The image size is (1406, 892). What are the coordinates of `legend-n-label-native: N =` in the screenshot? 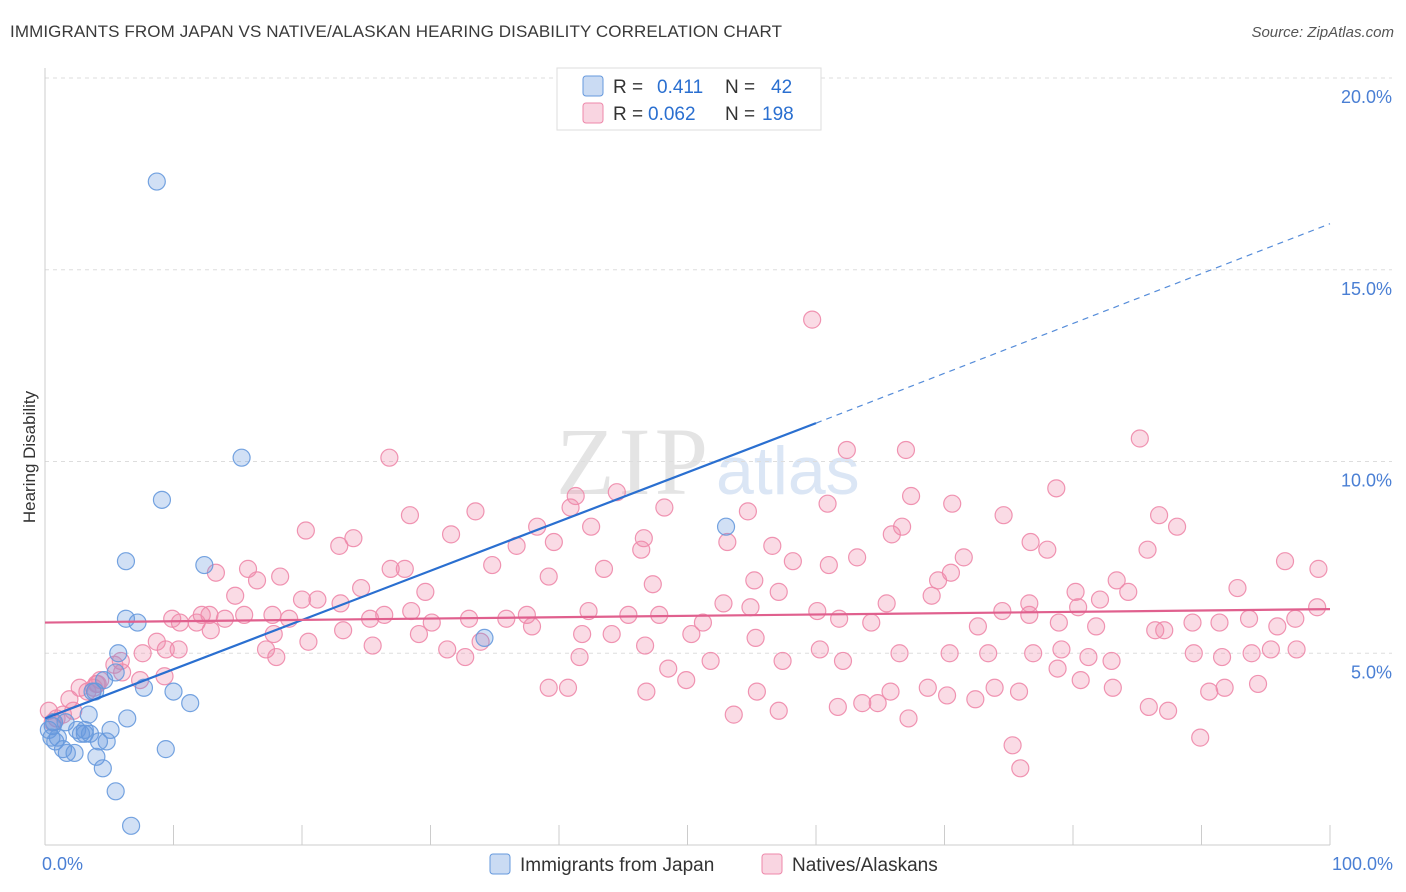 It's located at (740, 114).